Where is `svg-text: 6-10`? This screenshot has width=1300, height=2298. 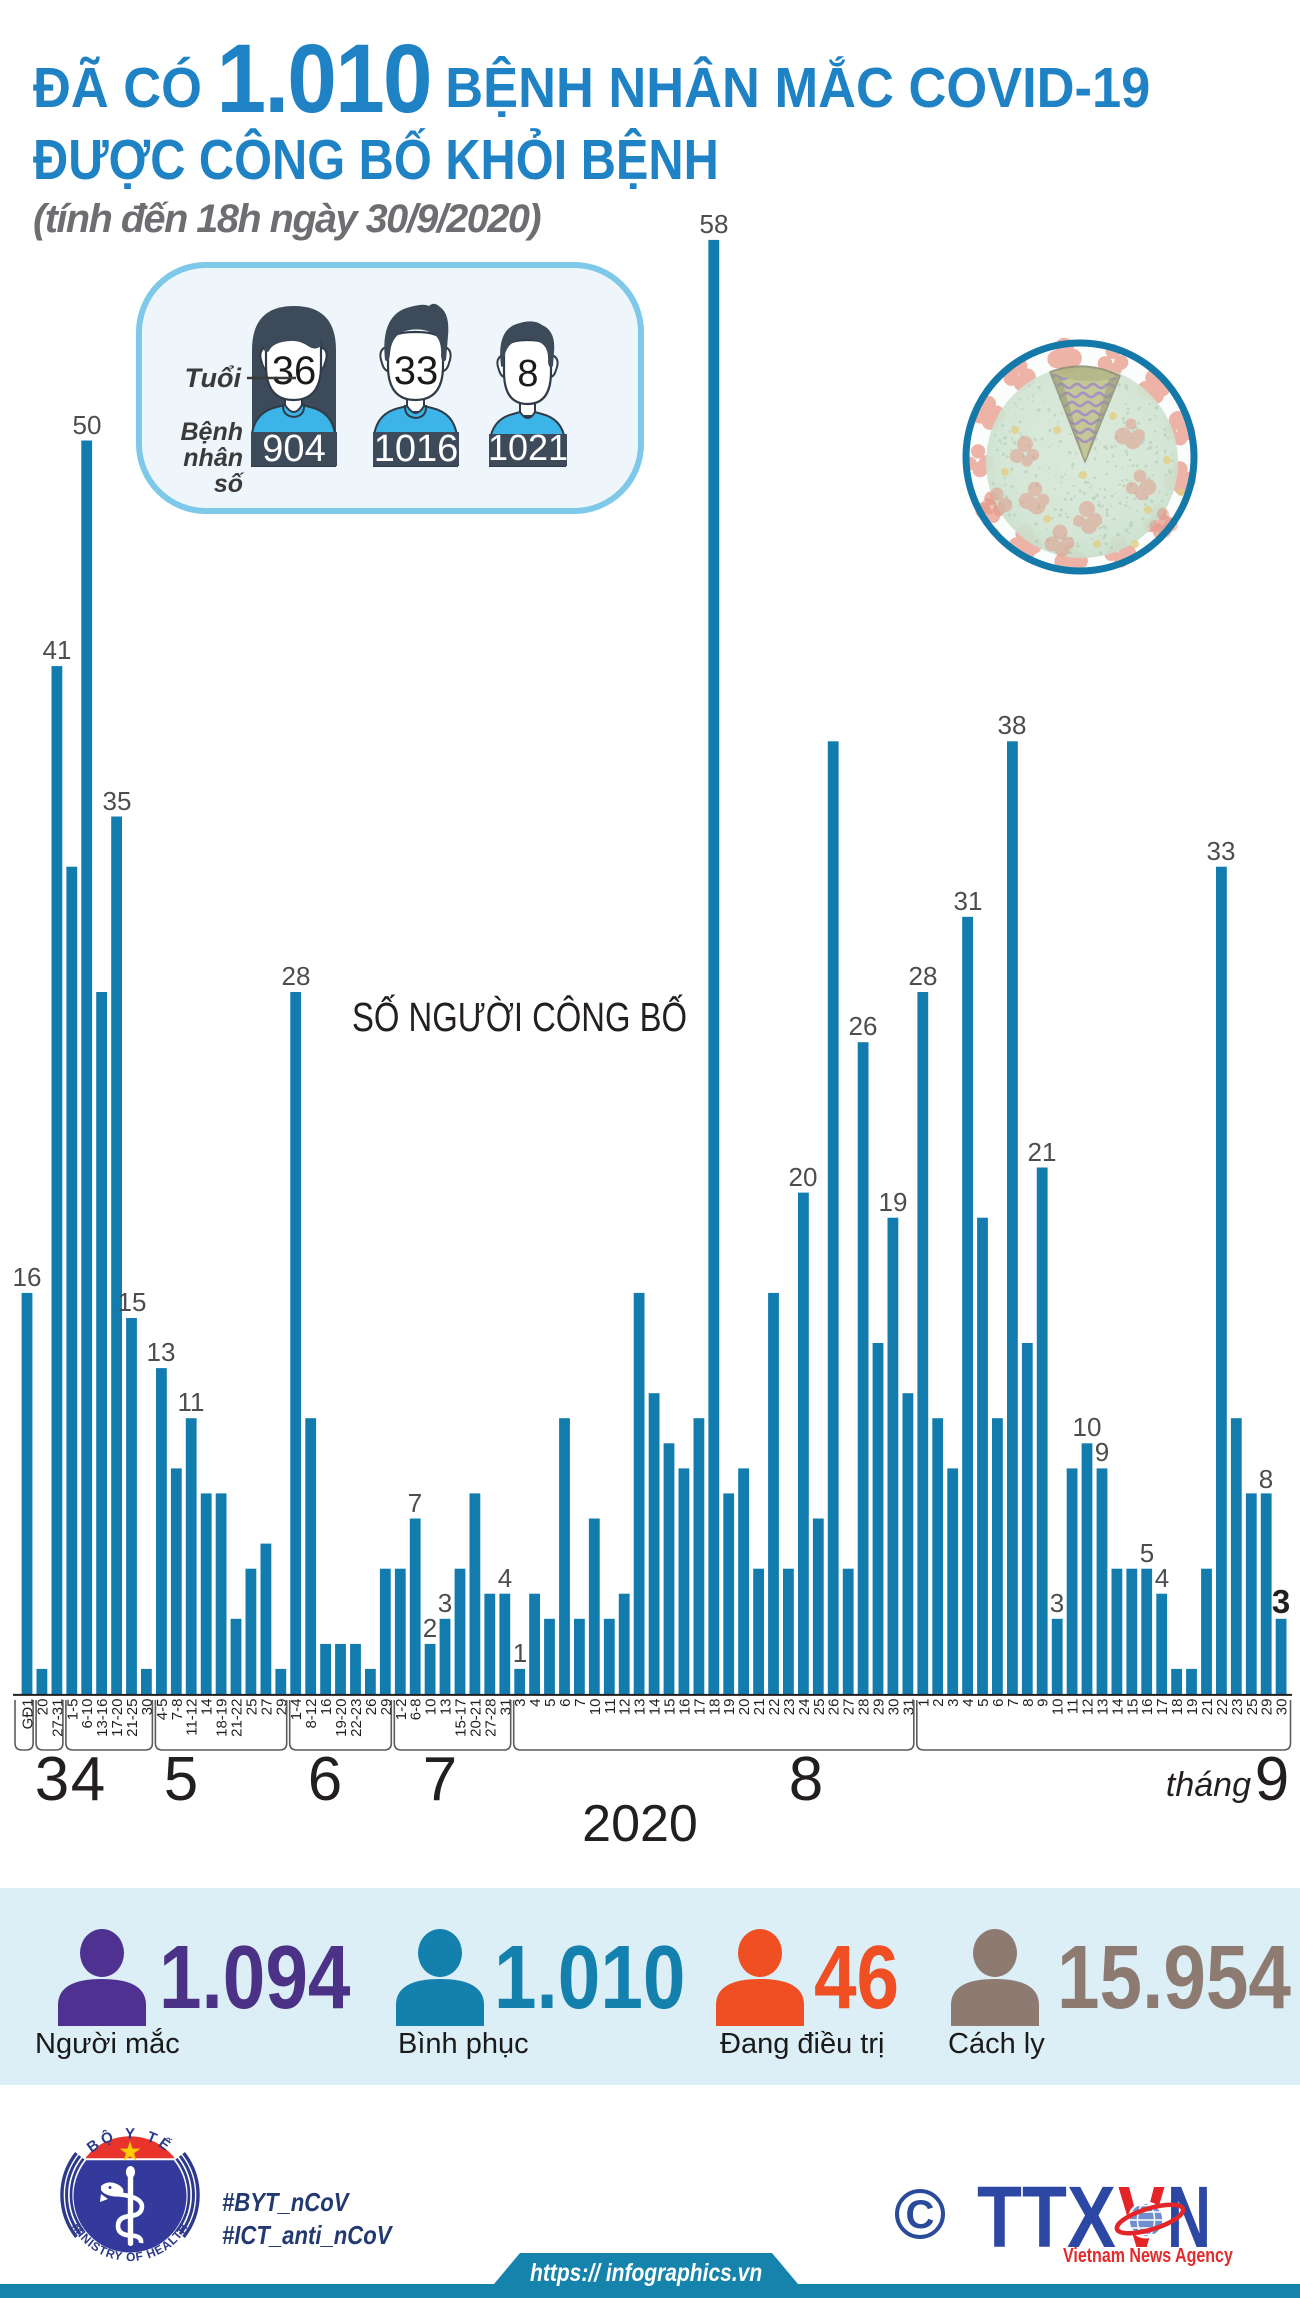
svg-text: 6-10 is located at coordinates (87, 1714).